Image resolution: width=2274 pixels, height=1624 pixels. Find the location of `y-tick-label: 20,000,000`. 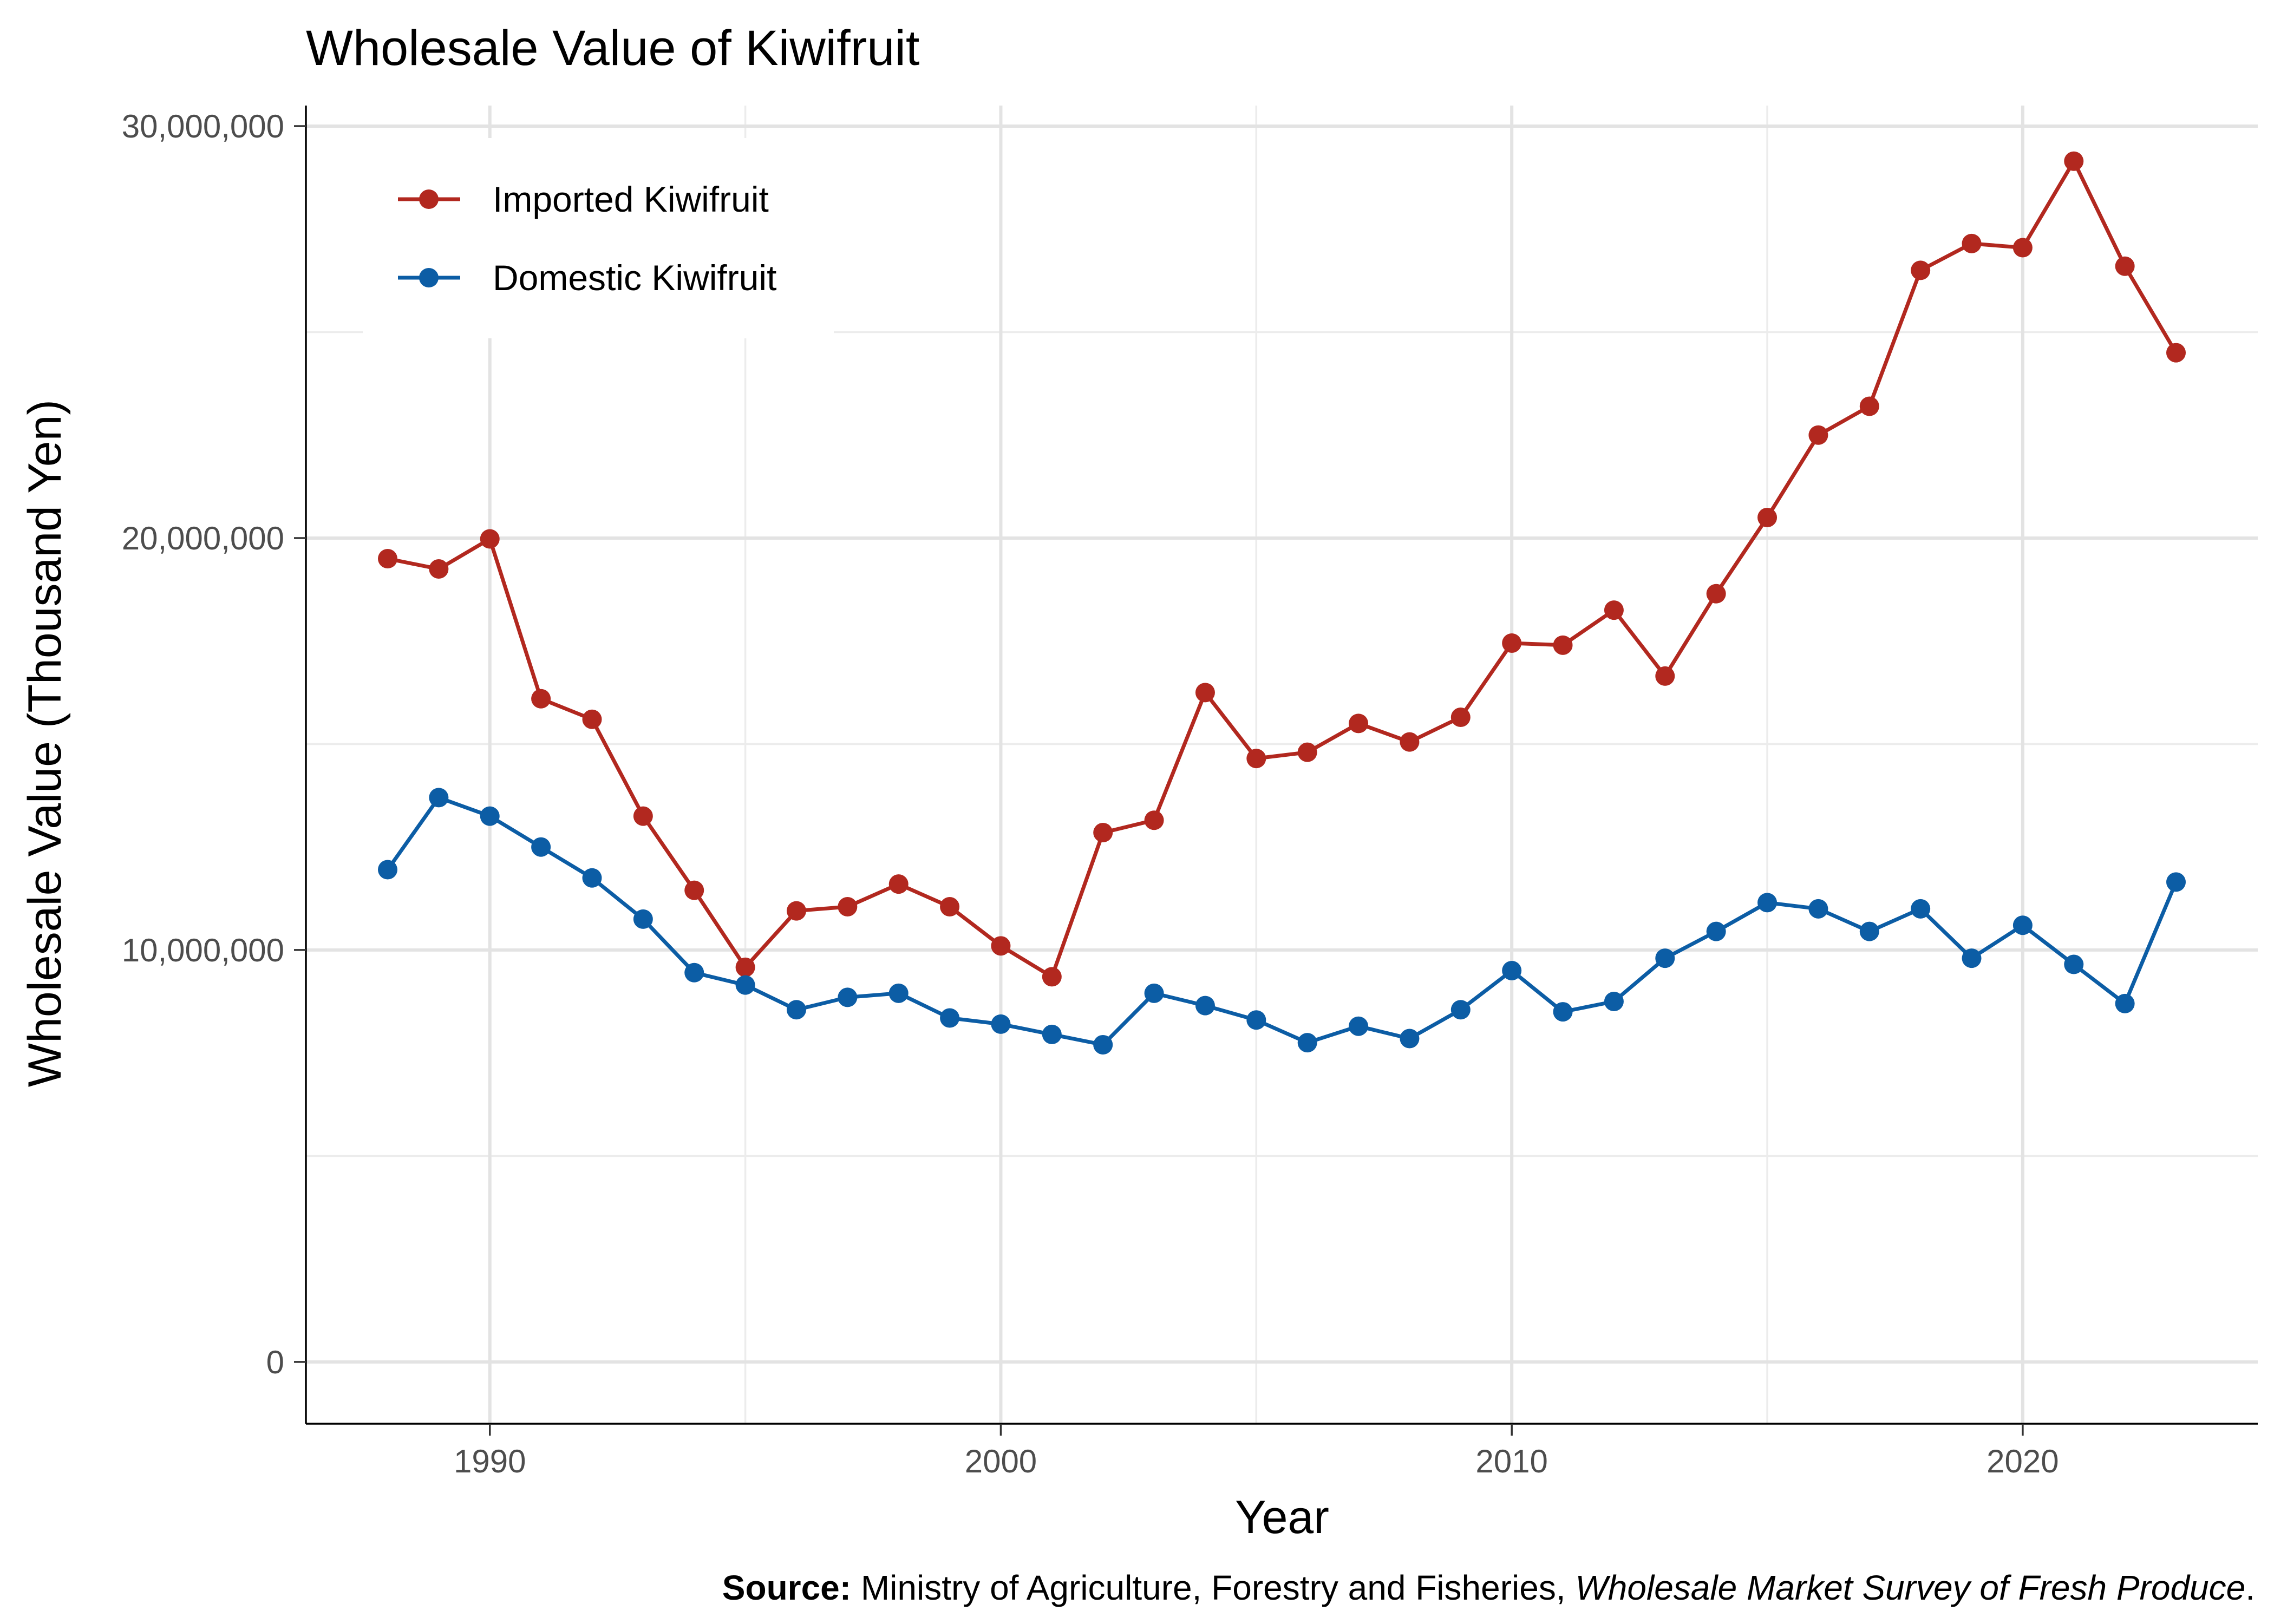

y-tick-label: 20,000,000 is located at coordinates (203, 538).